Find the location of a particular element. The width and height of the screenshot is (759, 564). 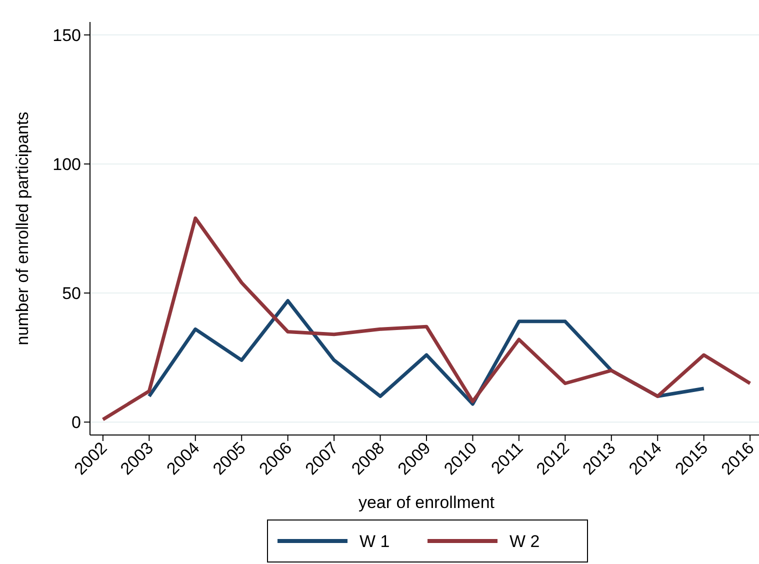

y-tick-label: 0 is located at coordinates (76, 422).